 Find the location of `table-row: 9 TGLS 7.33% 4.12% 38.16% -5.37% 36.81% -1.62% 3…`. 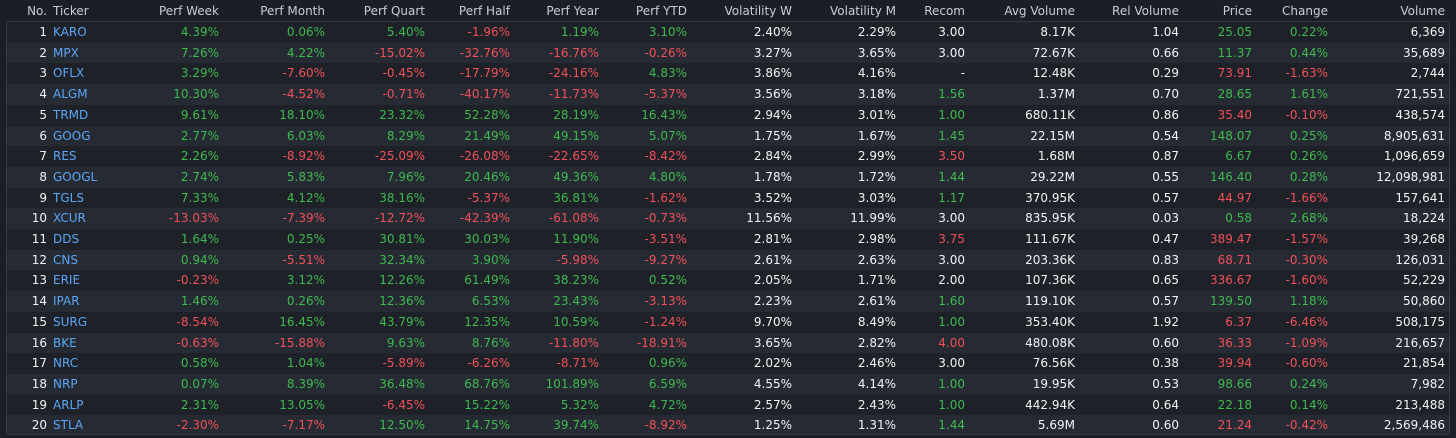

table-row: 9 TGLS 7.33% 4.12% 38.16% -5.37% 36.81% -1.62% 3… is located at coordinates (728, 198).